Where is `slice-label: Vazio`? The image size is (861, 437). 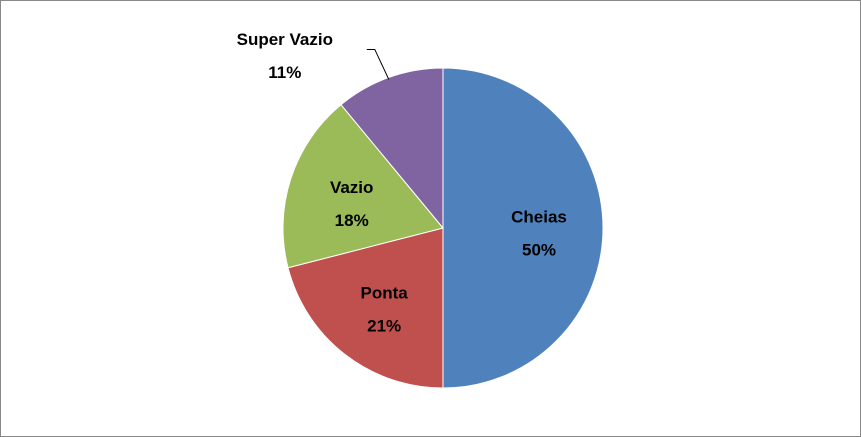
slice-label: Vazio is located at coordinates (351, 187).